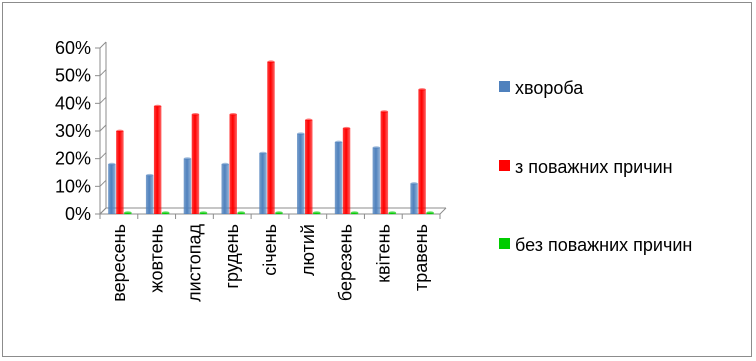 The image size is (756, 361). I want to click on x-tick-label: квітень, so click(383, 253).